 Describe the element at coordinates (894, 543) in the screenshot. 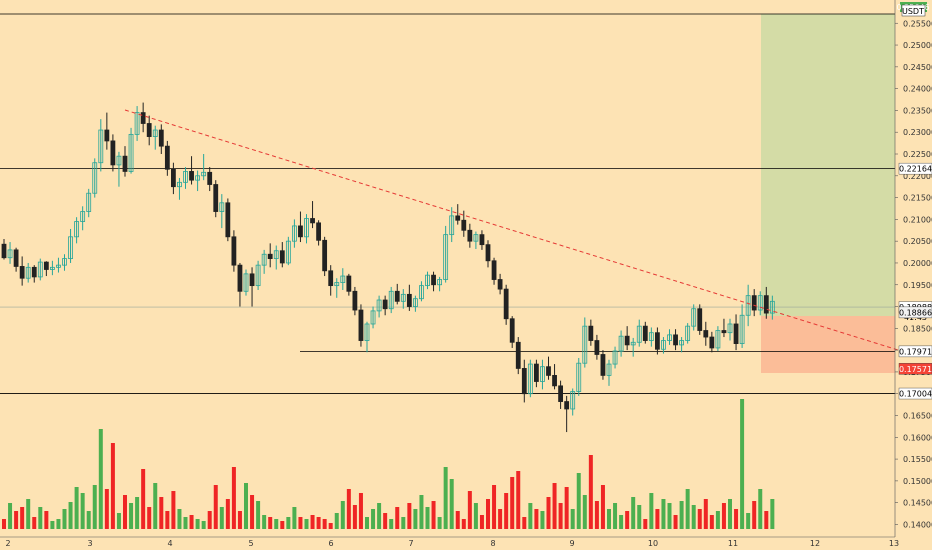

I see `time-tick-label: 13` at that location.